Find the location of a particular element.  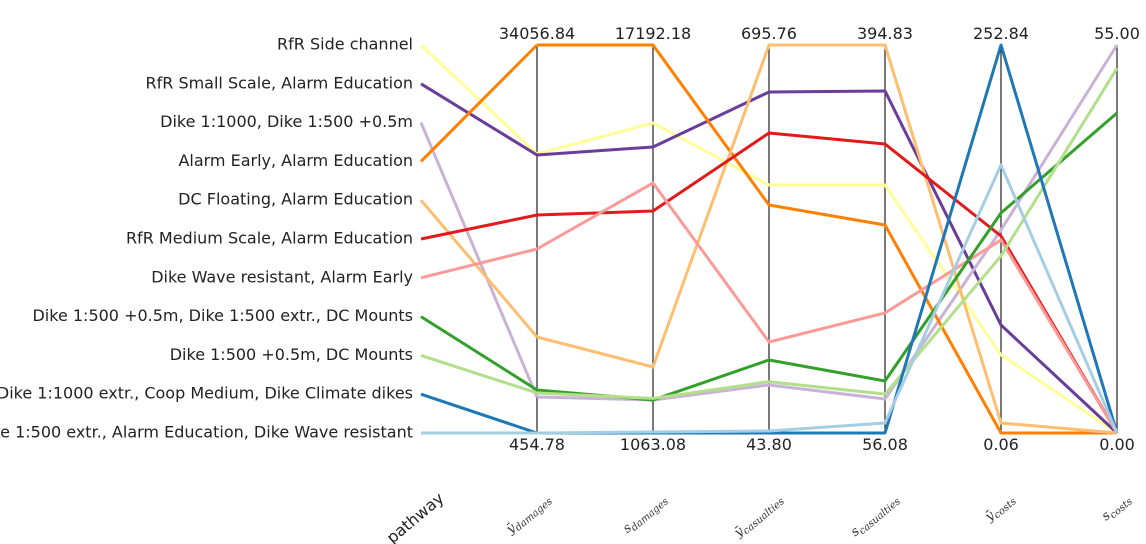

tick-label: 0.00 is located at coordinates (1117, 444).